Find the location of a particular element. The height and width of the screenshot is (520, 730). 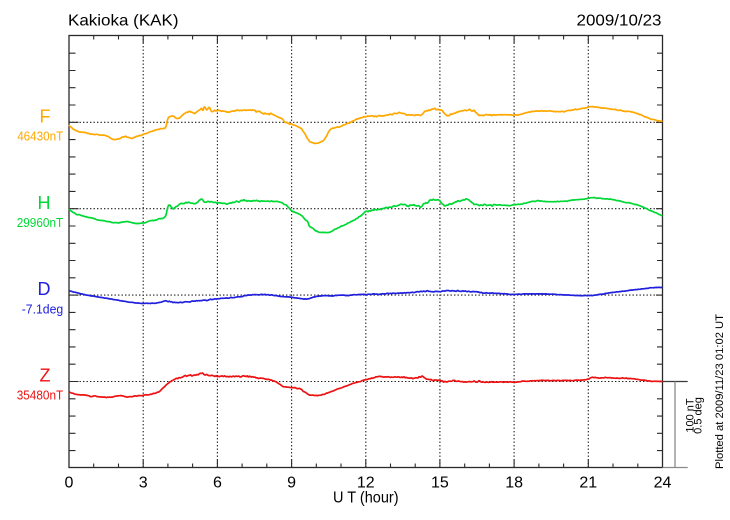

svg-text: -7.1deg is located at coordinates (43, 308).